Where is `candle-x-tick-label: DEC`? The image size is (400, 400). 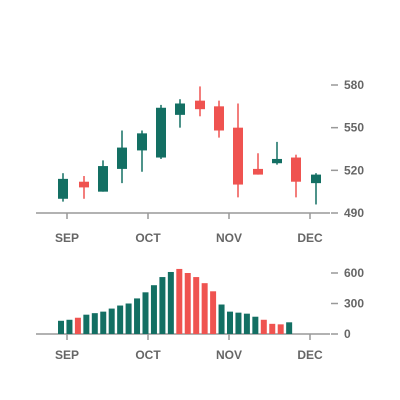
candle-x-tick-label: DEC is located at coordinates (310, 238).